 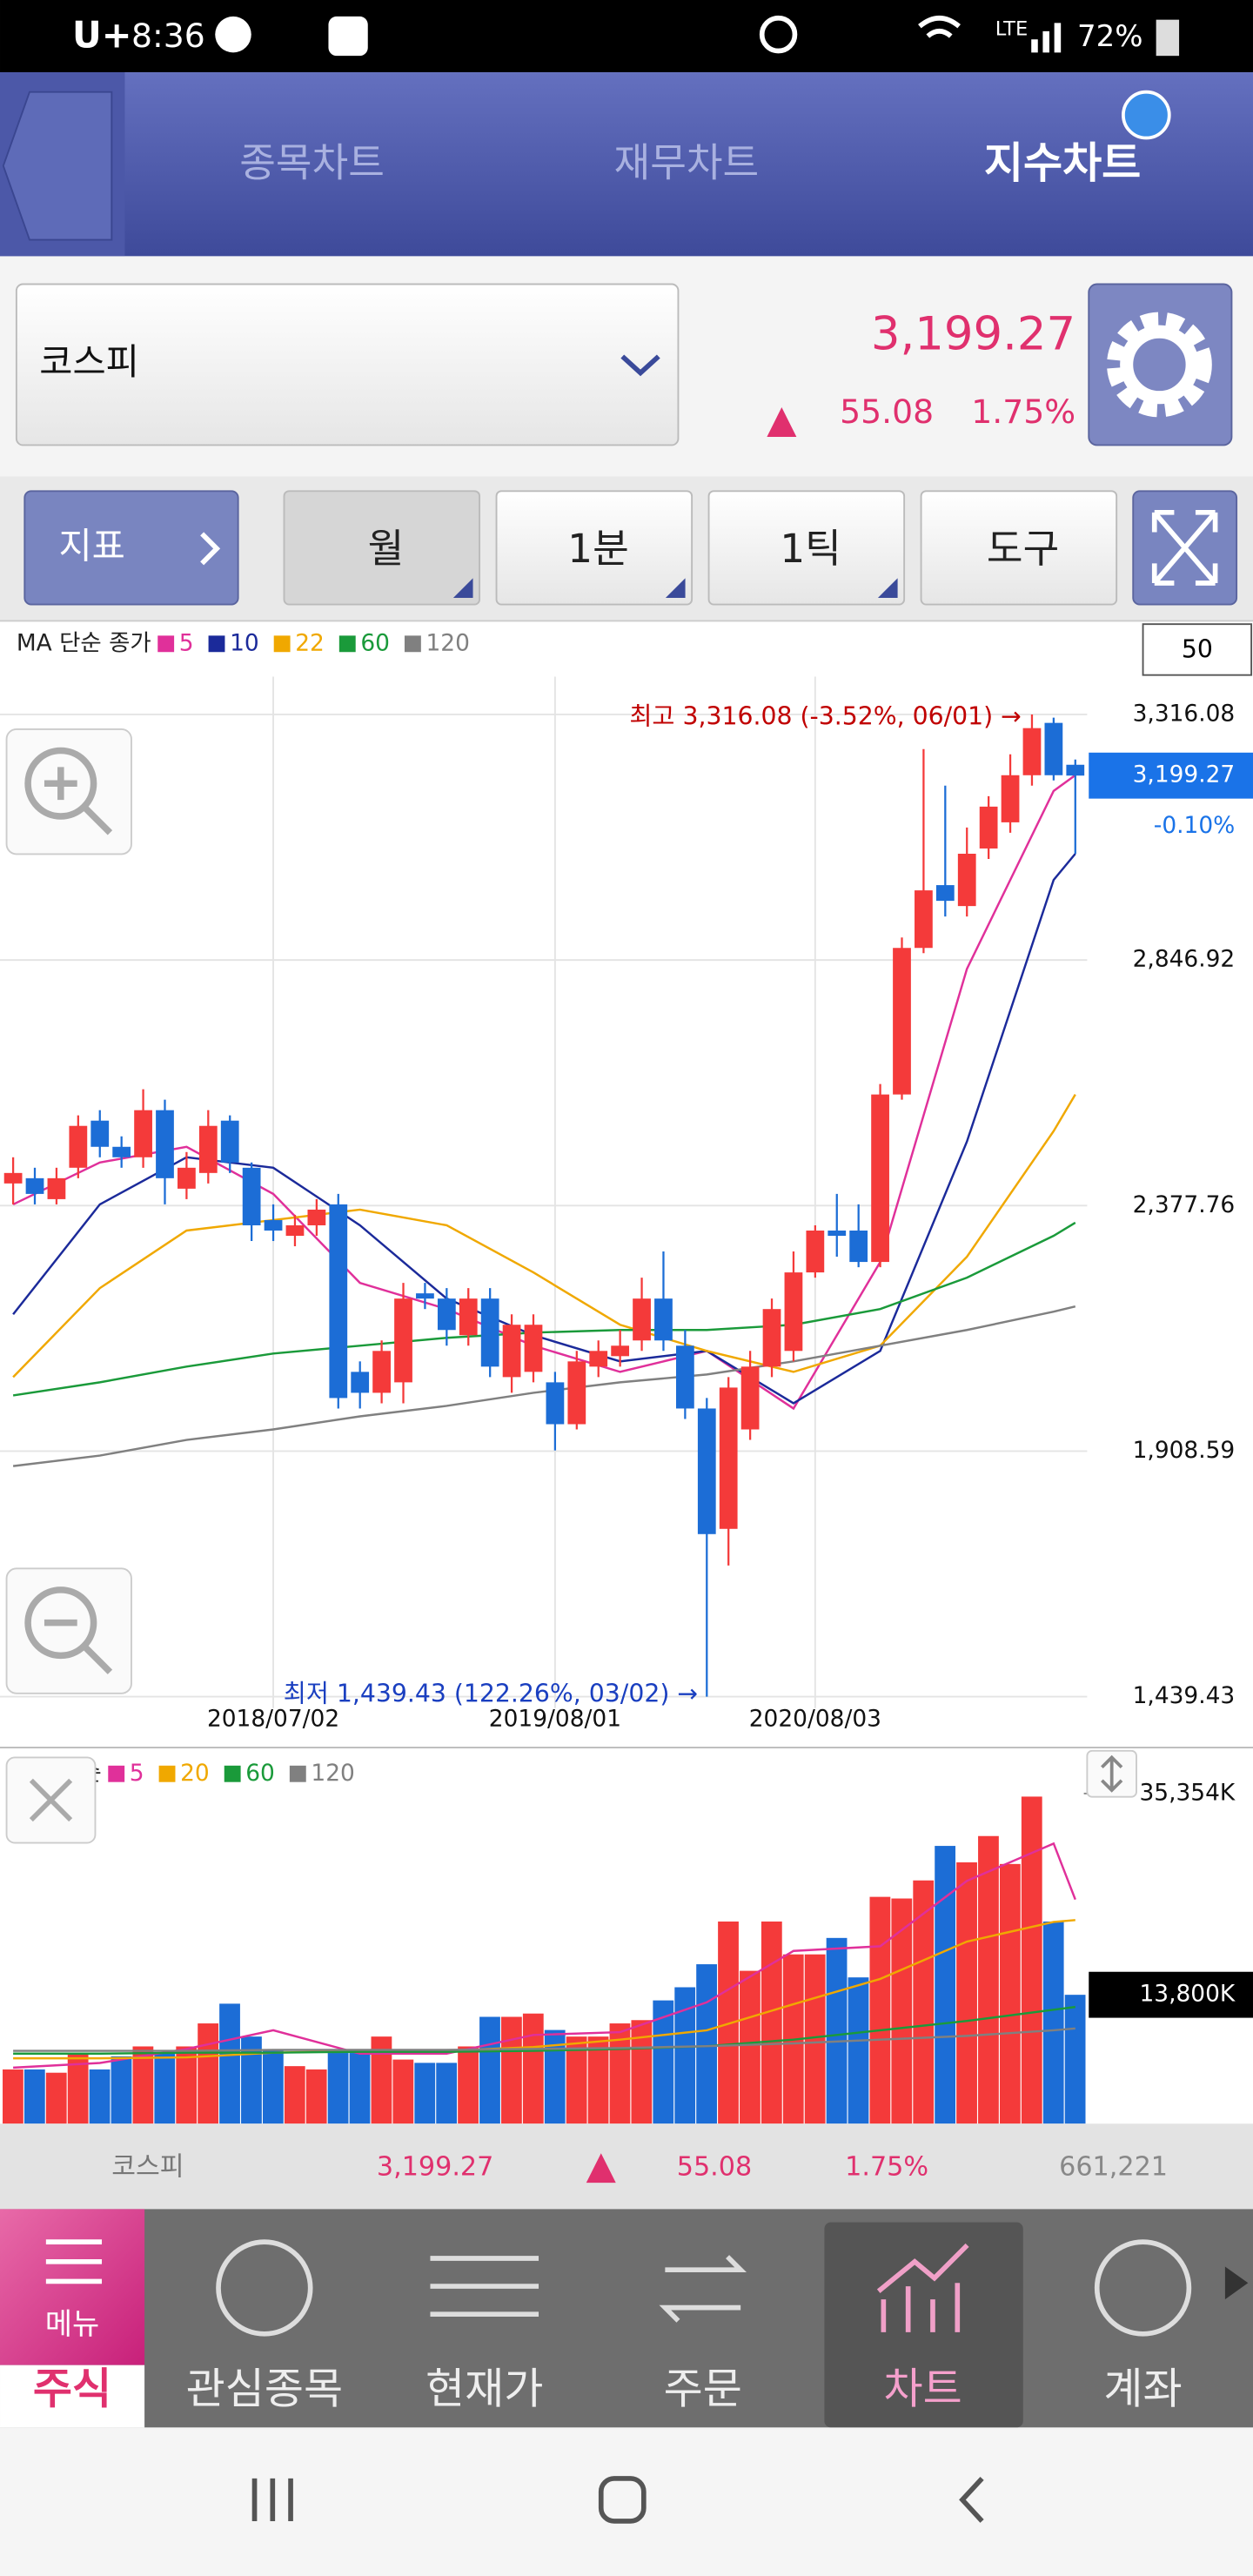 What do you see at coordinates (1184, 959) in the screenshot?
I see `y-tick-label: 2,846.92` at bounding box center [1184, 959].